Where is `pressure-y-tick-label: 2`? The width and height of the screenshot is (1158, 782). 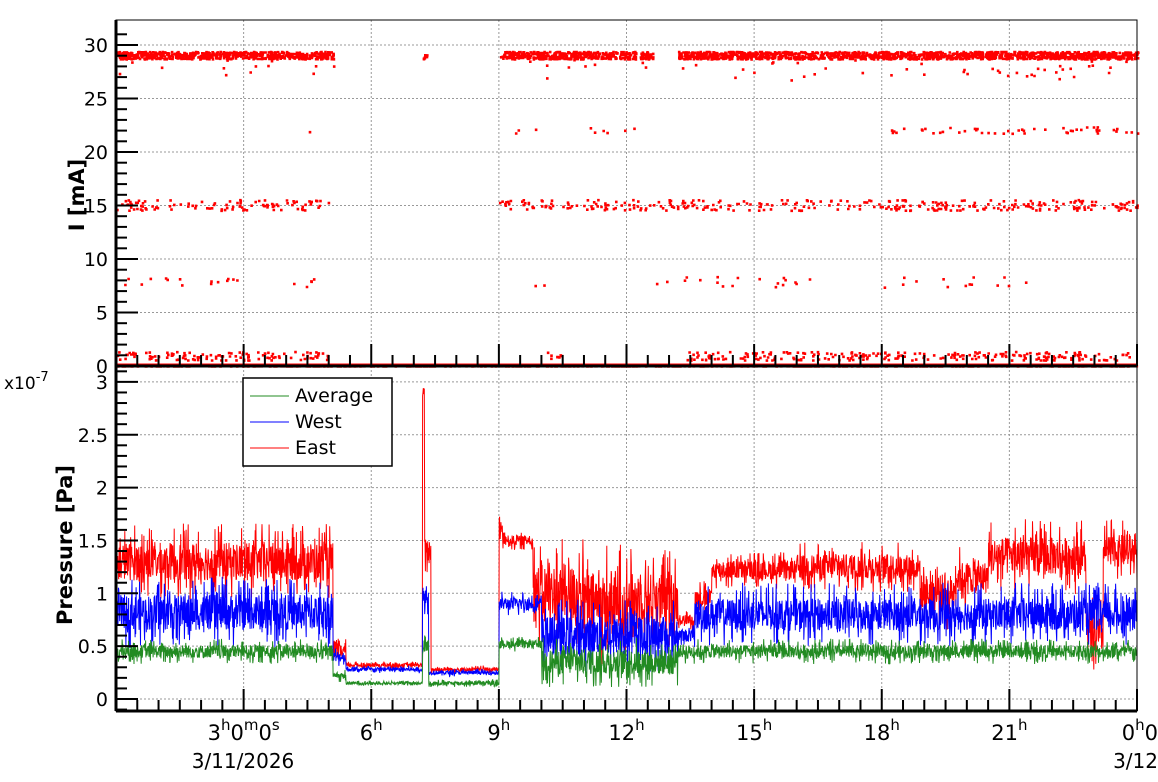
pressure-y-tick-label: 2 is located at coordinates (102, 489).